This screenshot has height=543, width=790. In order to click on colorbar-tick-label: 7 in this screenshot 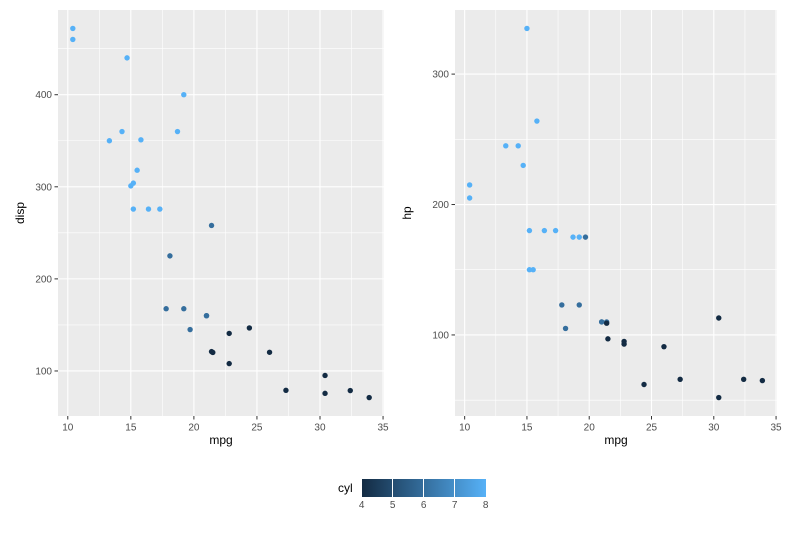, I will do `click(454, 505)`.